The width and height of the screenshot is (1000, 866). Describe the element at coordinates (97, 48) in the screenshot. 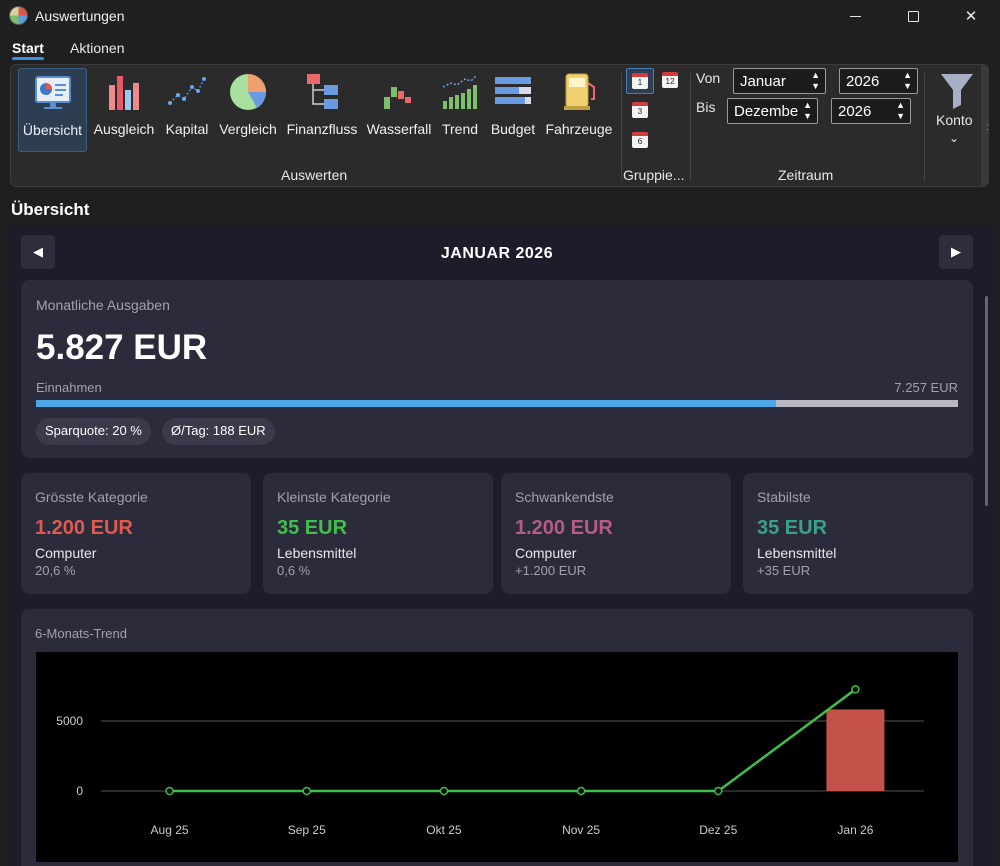

I see `tab-aktionen: Aktionen` at that location.